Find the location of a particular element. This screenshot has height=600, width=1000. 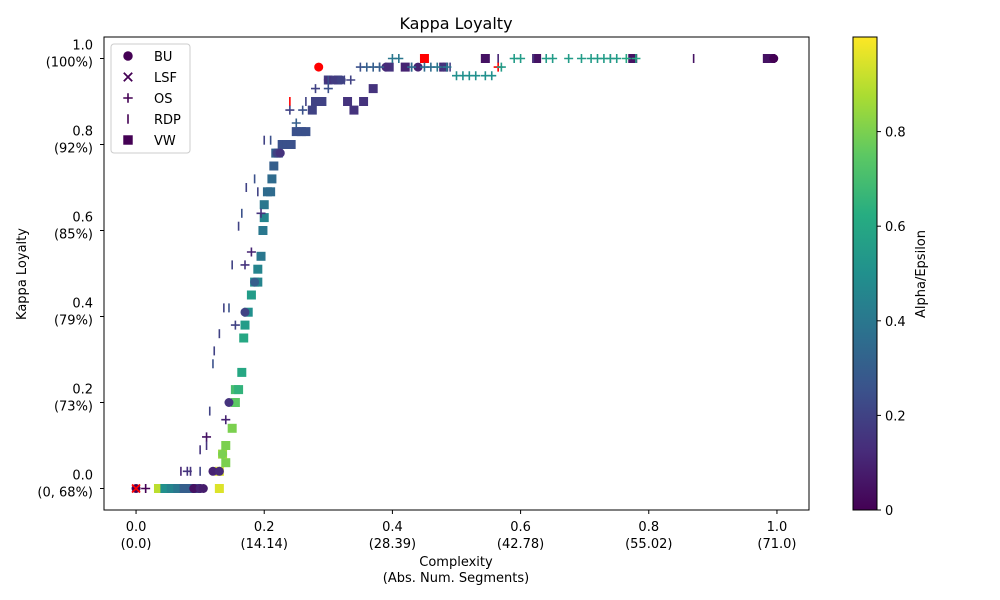

legend-marker-lsf is located at coordinates (128, 77).